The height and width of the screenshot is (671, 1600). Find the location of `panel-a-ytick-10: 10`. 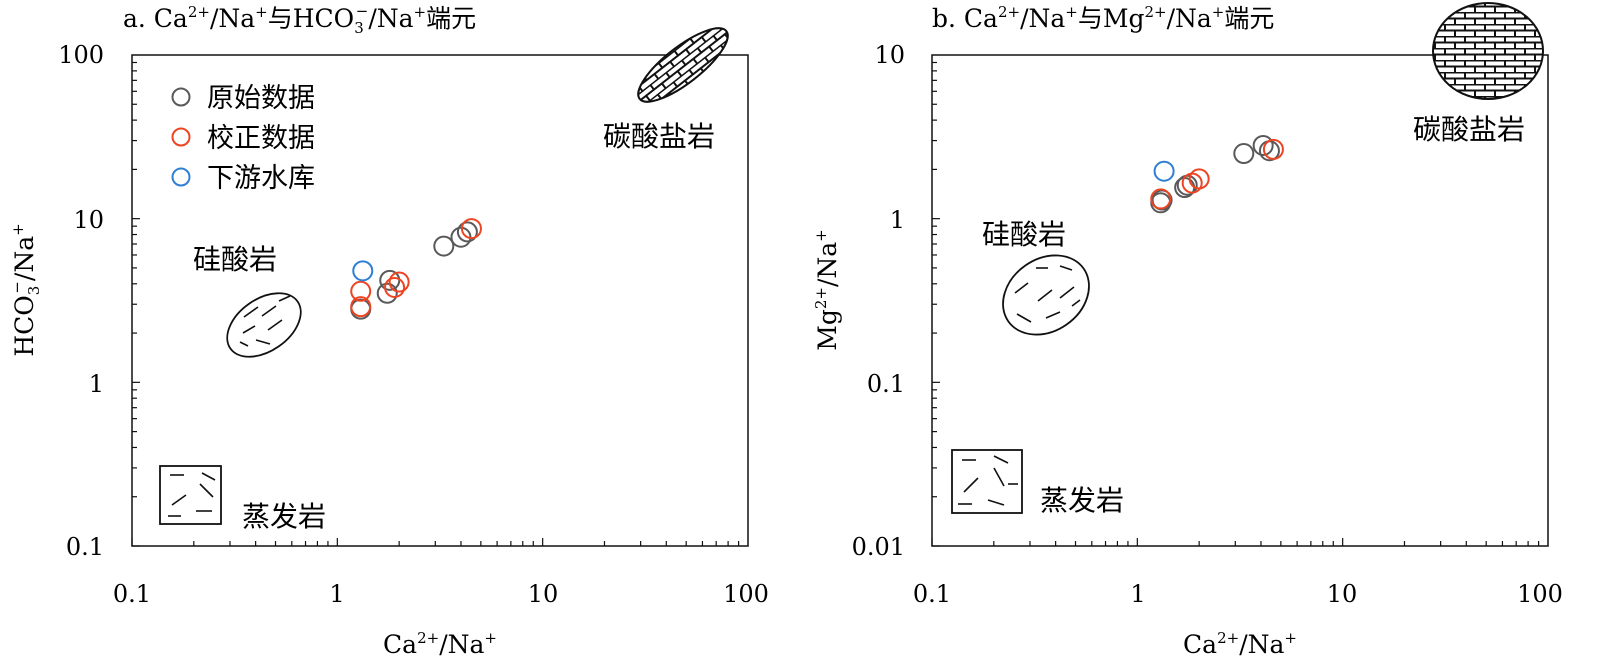

panel-a-ytick-10: 10 is located at coordinates (88, 220).